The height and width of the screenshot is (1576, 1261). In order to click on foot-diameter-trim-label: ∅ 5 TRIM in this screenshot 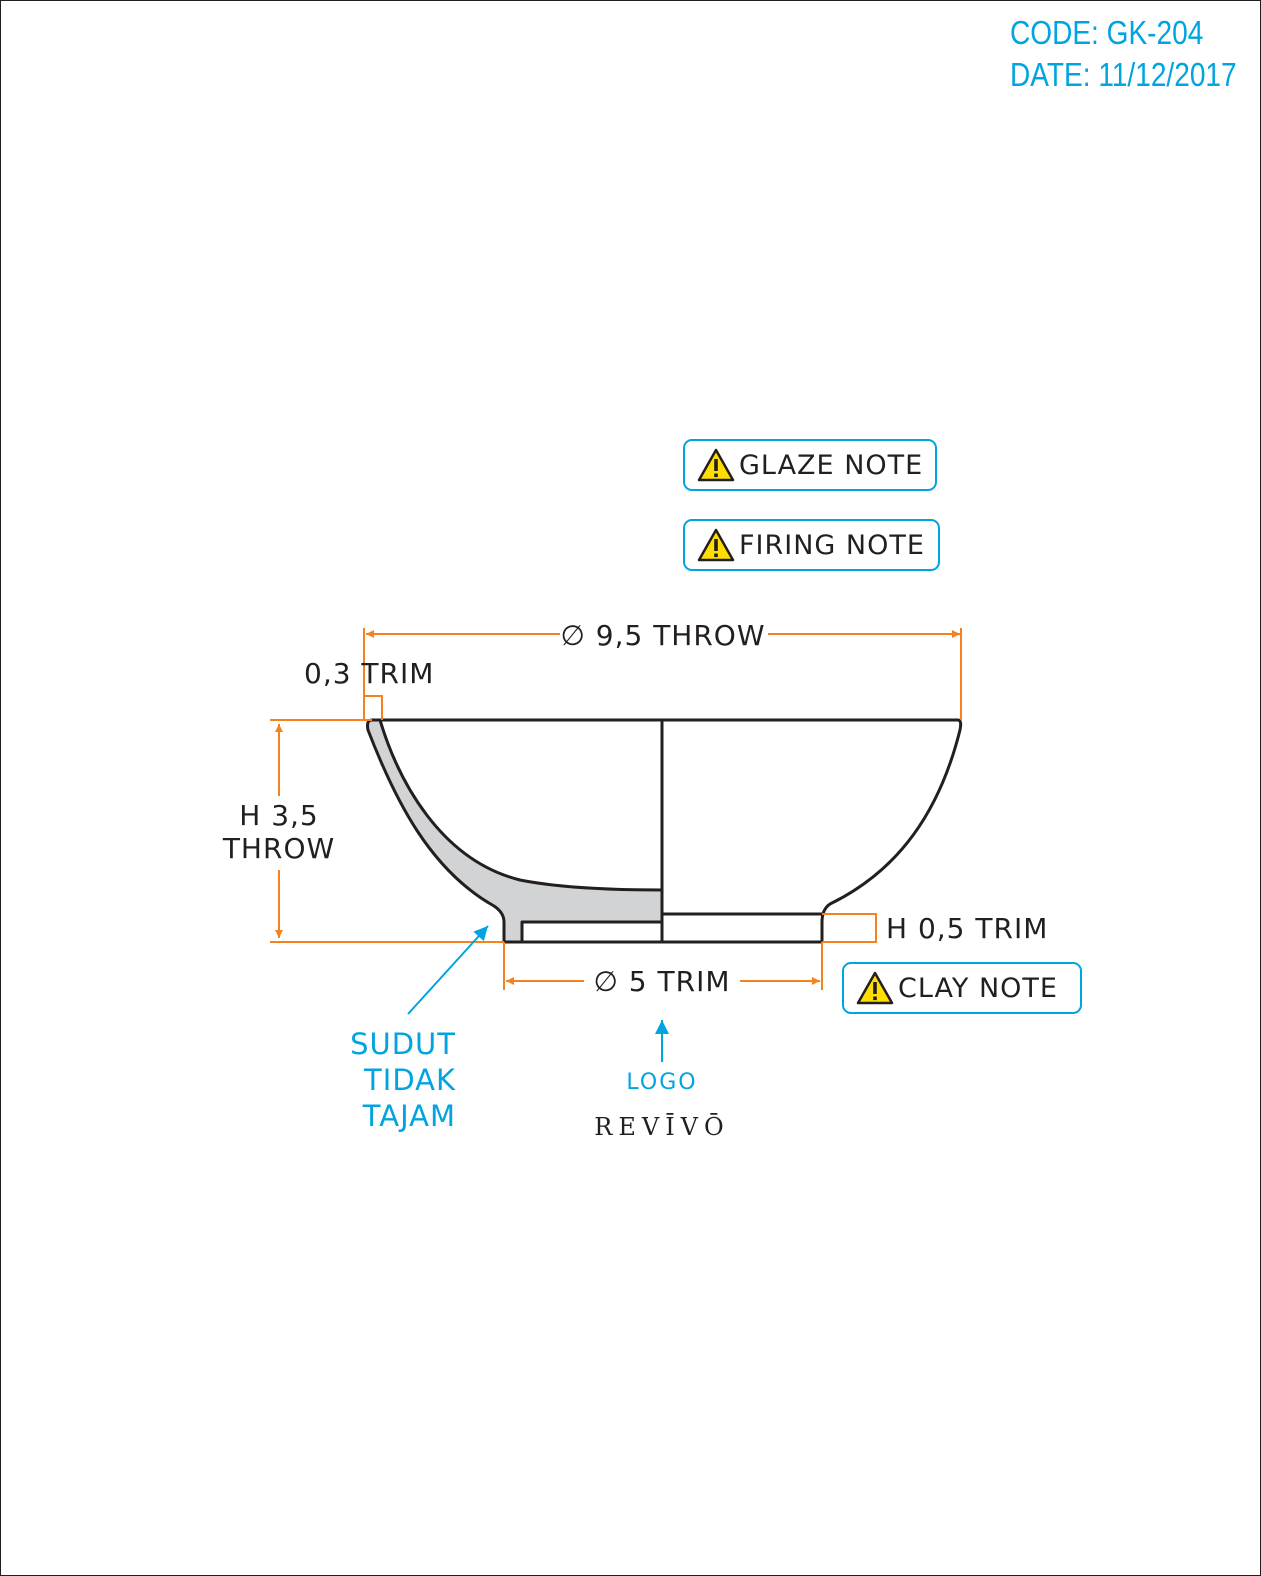, I will do `click(662, 981)`.